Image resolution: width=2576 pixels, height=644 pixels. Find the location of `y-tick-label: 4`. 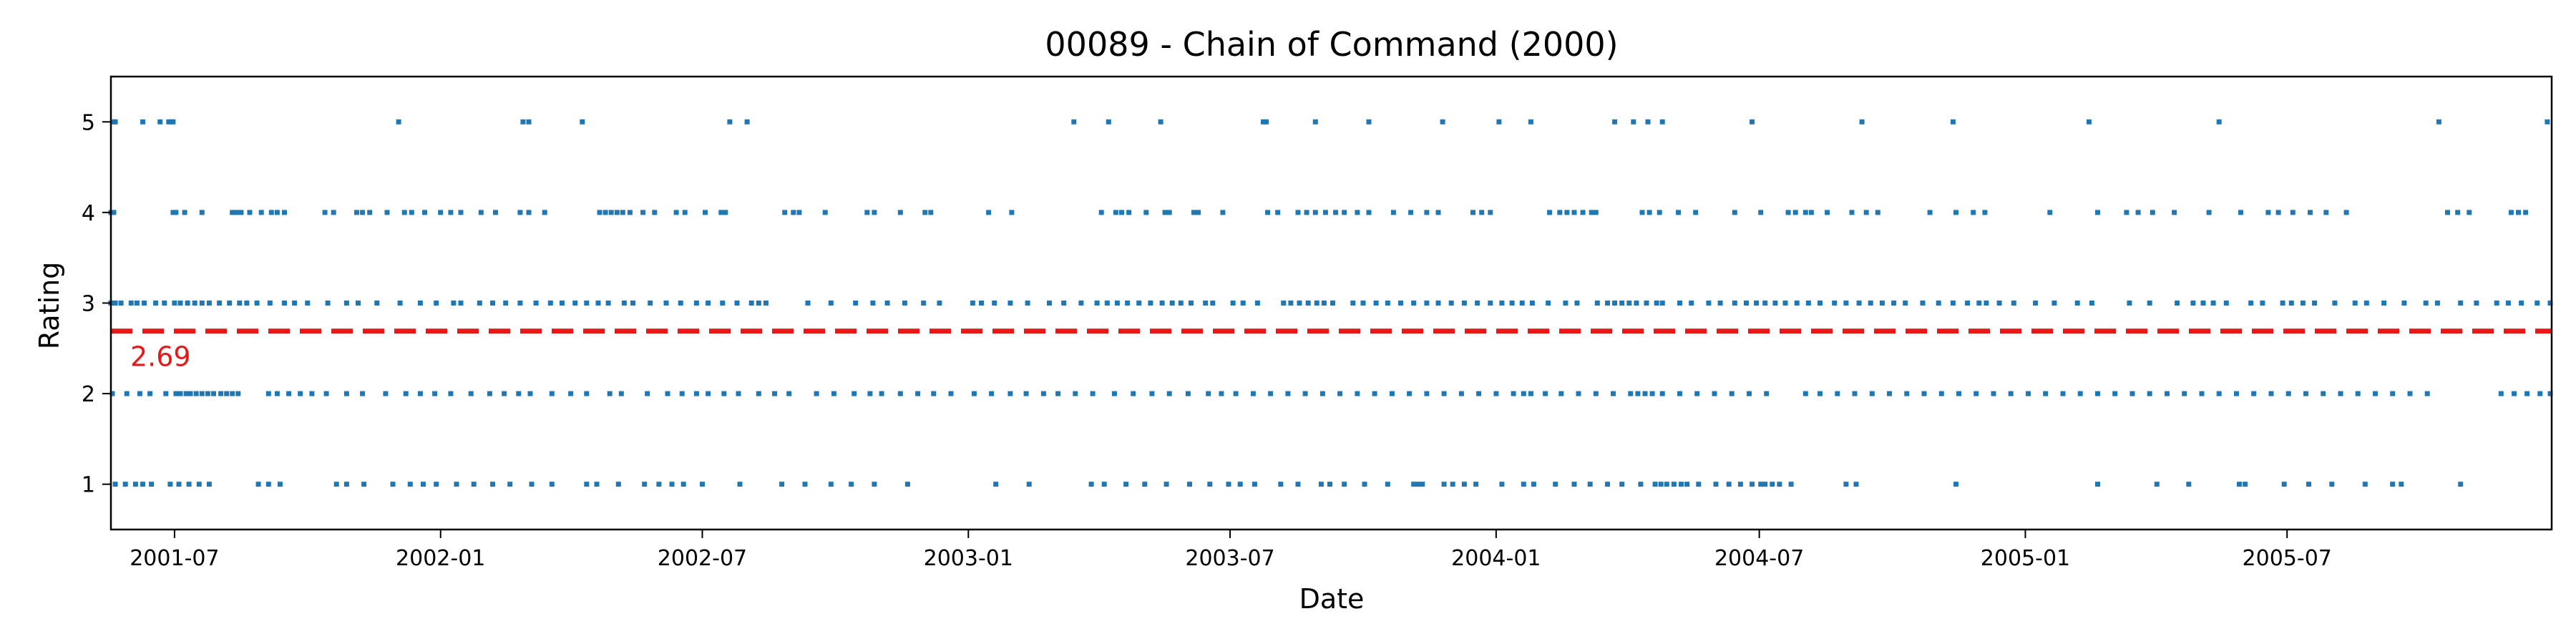

y-tick-label: 4 is located at coordinates (88, 213).